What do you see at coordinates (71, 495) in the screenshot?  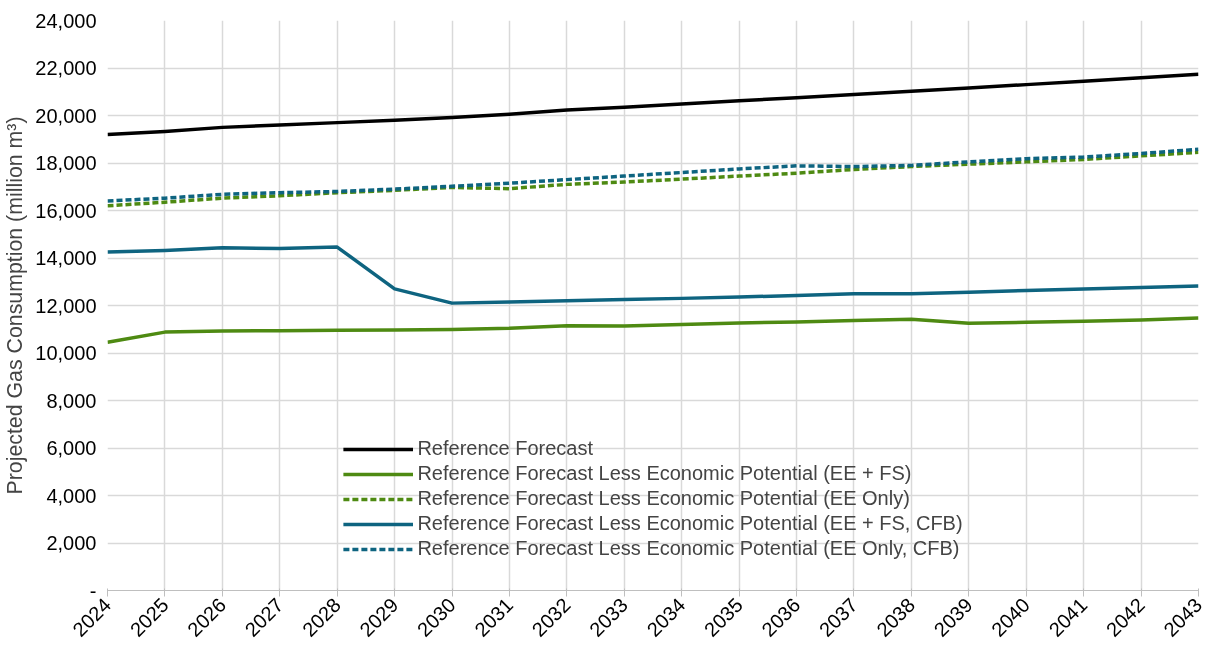 I see `y-tick-label: 4,000` at bounding box center [71, 495].